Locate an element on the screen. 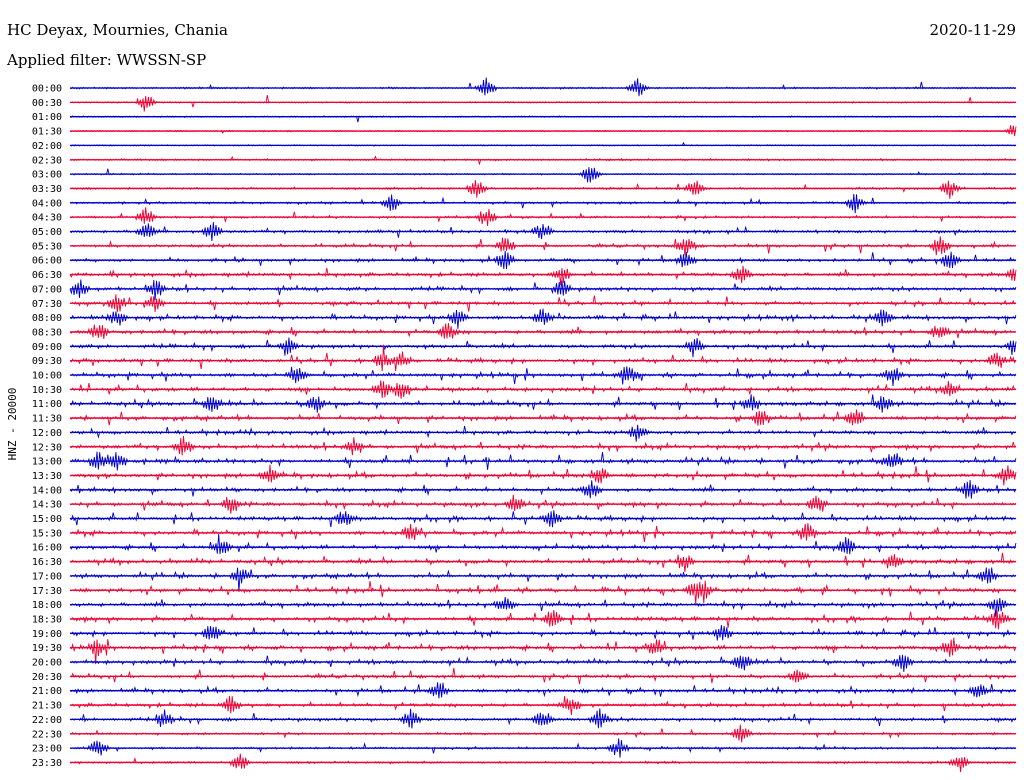  row-time-label: 20:00 is located at coordinates (47, 663).